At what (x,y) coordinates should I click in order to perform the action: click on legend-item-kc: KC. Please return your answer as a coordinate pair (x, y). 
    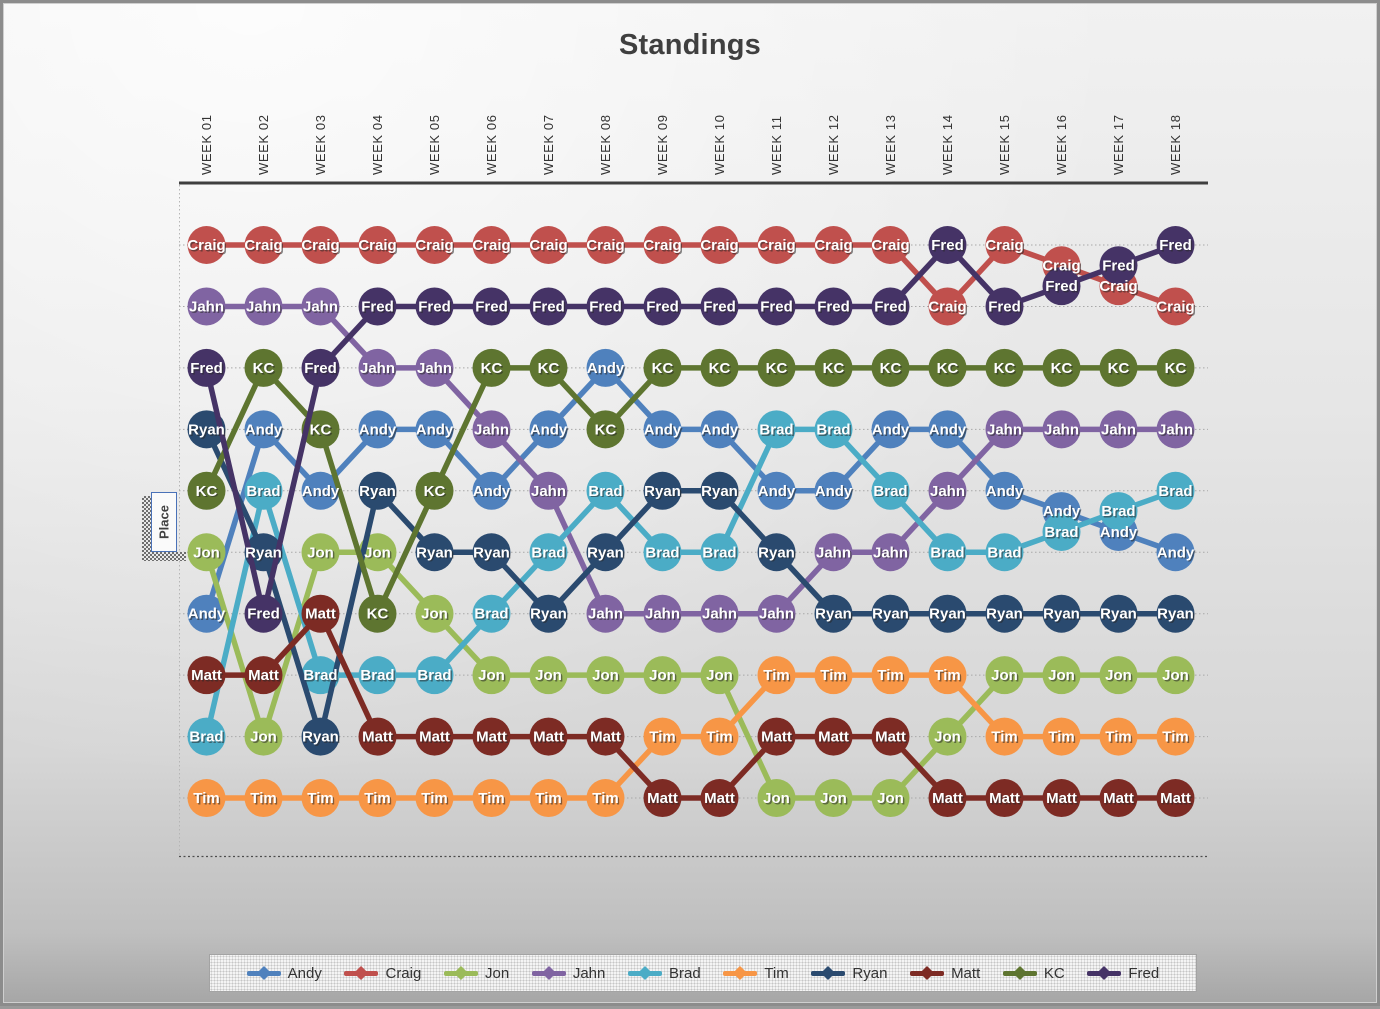
    Looking at the image, I should click on (1033, 973).